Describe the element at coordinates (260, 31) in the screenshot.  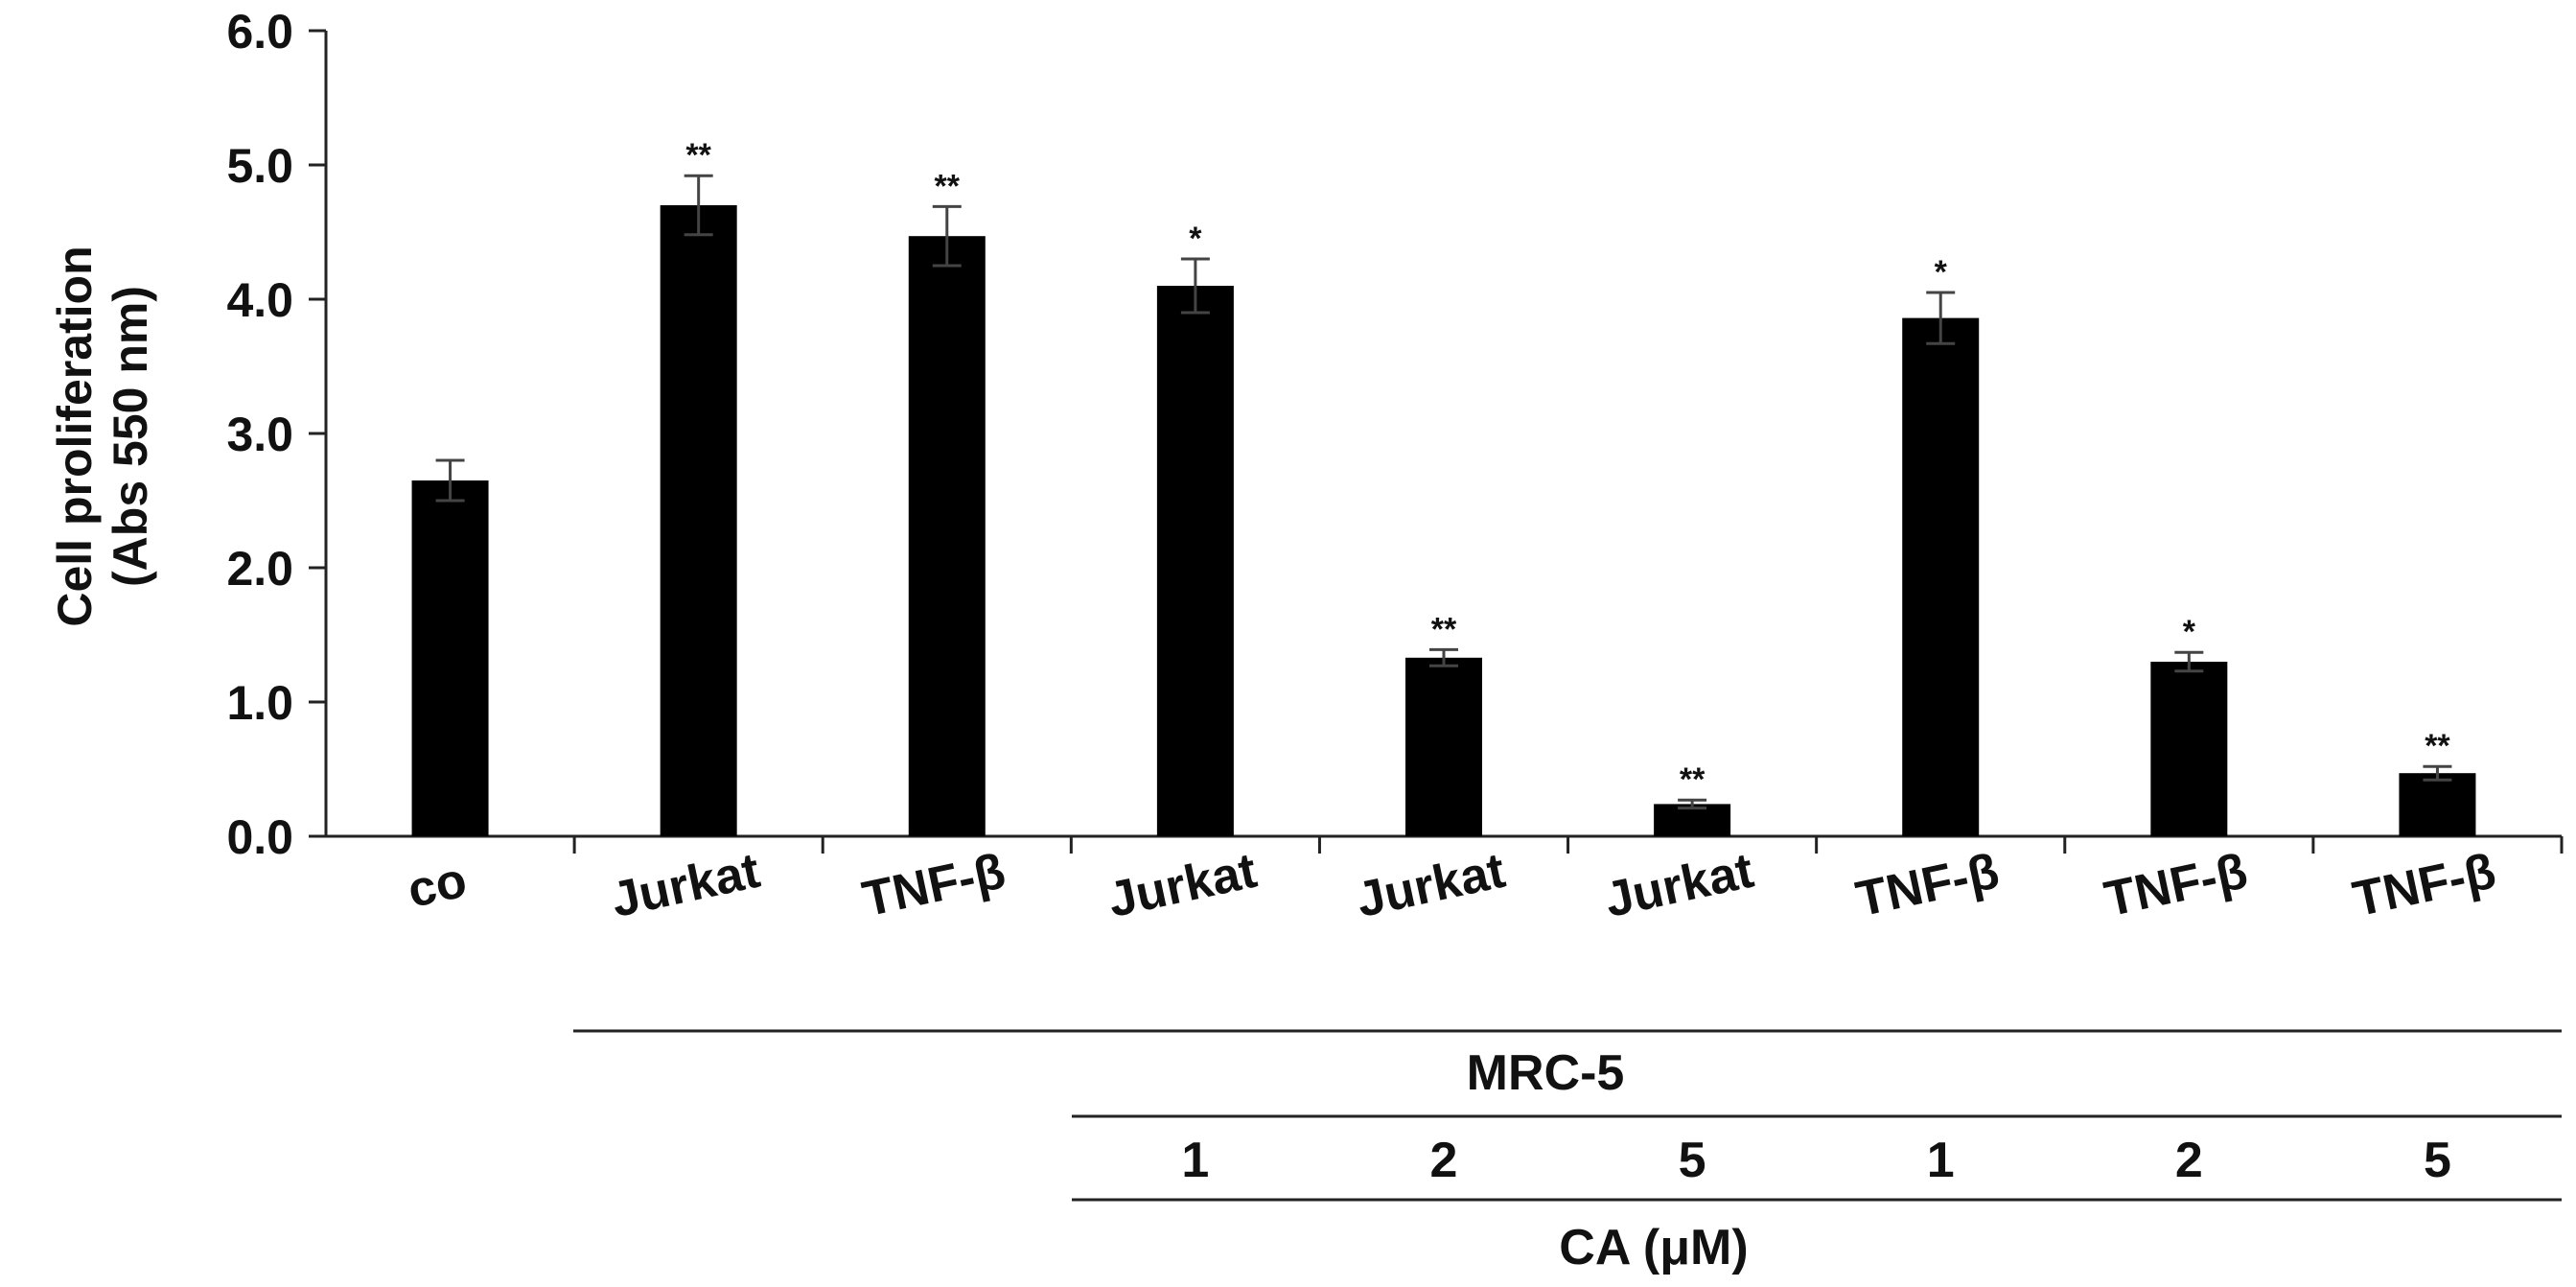
I see `y-tick-label: 6.0` at that location.